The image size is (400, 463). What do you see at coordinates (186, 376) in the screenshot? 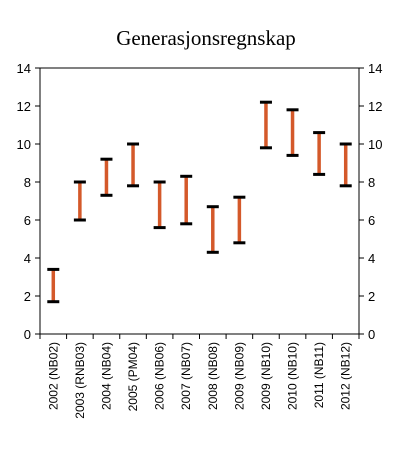
I see `category-label: 2007 (NB07)` at bounding box center [186, 376].